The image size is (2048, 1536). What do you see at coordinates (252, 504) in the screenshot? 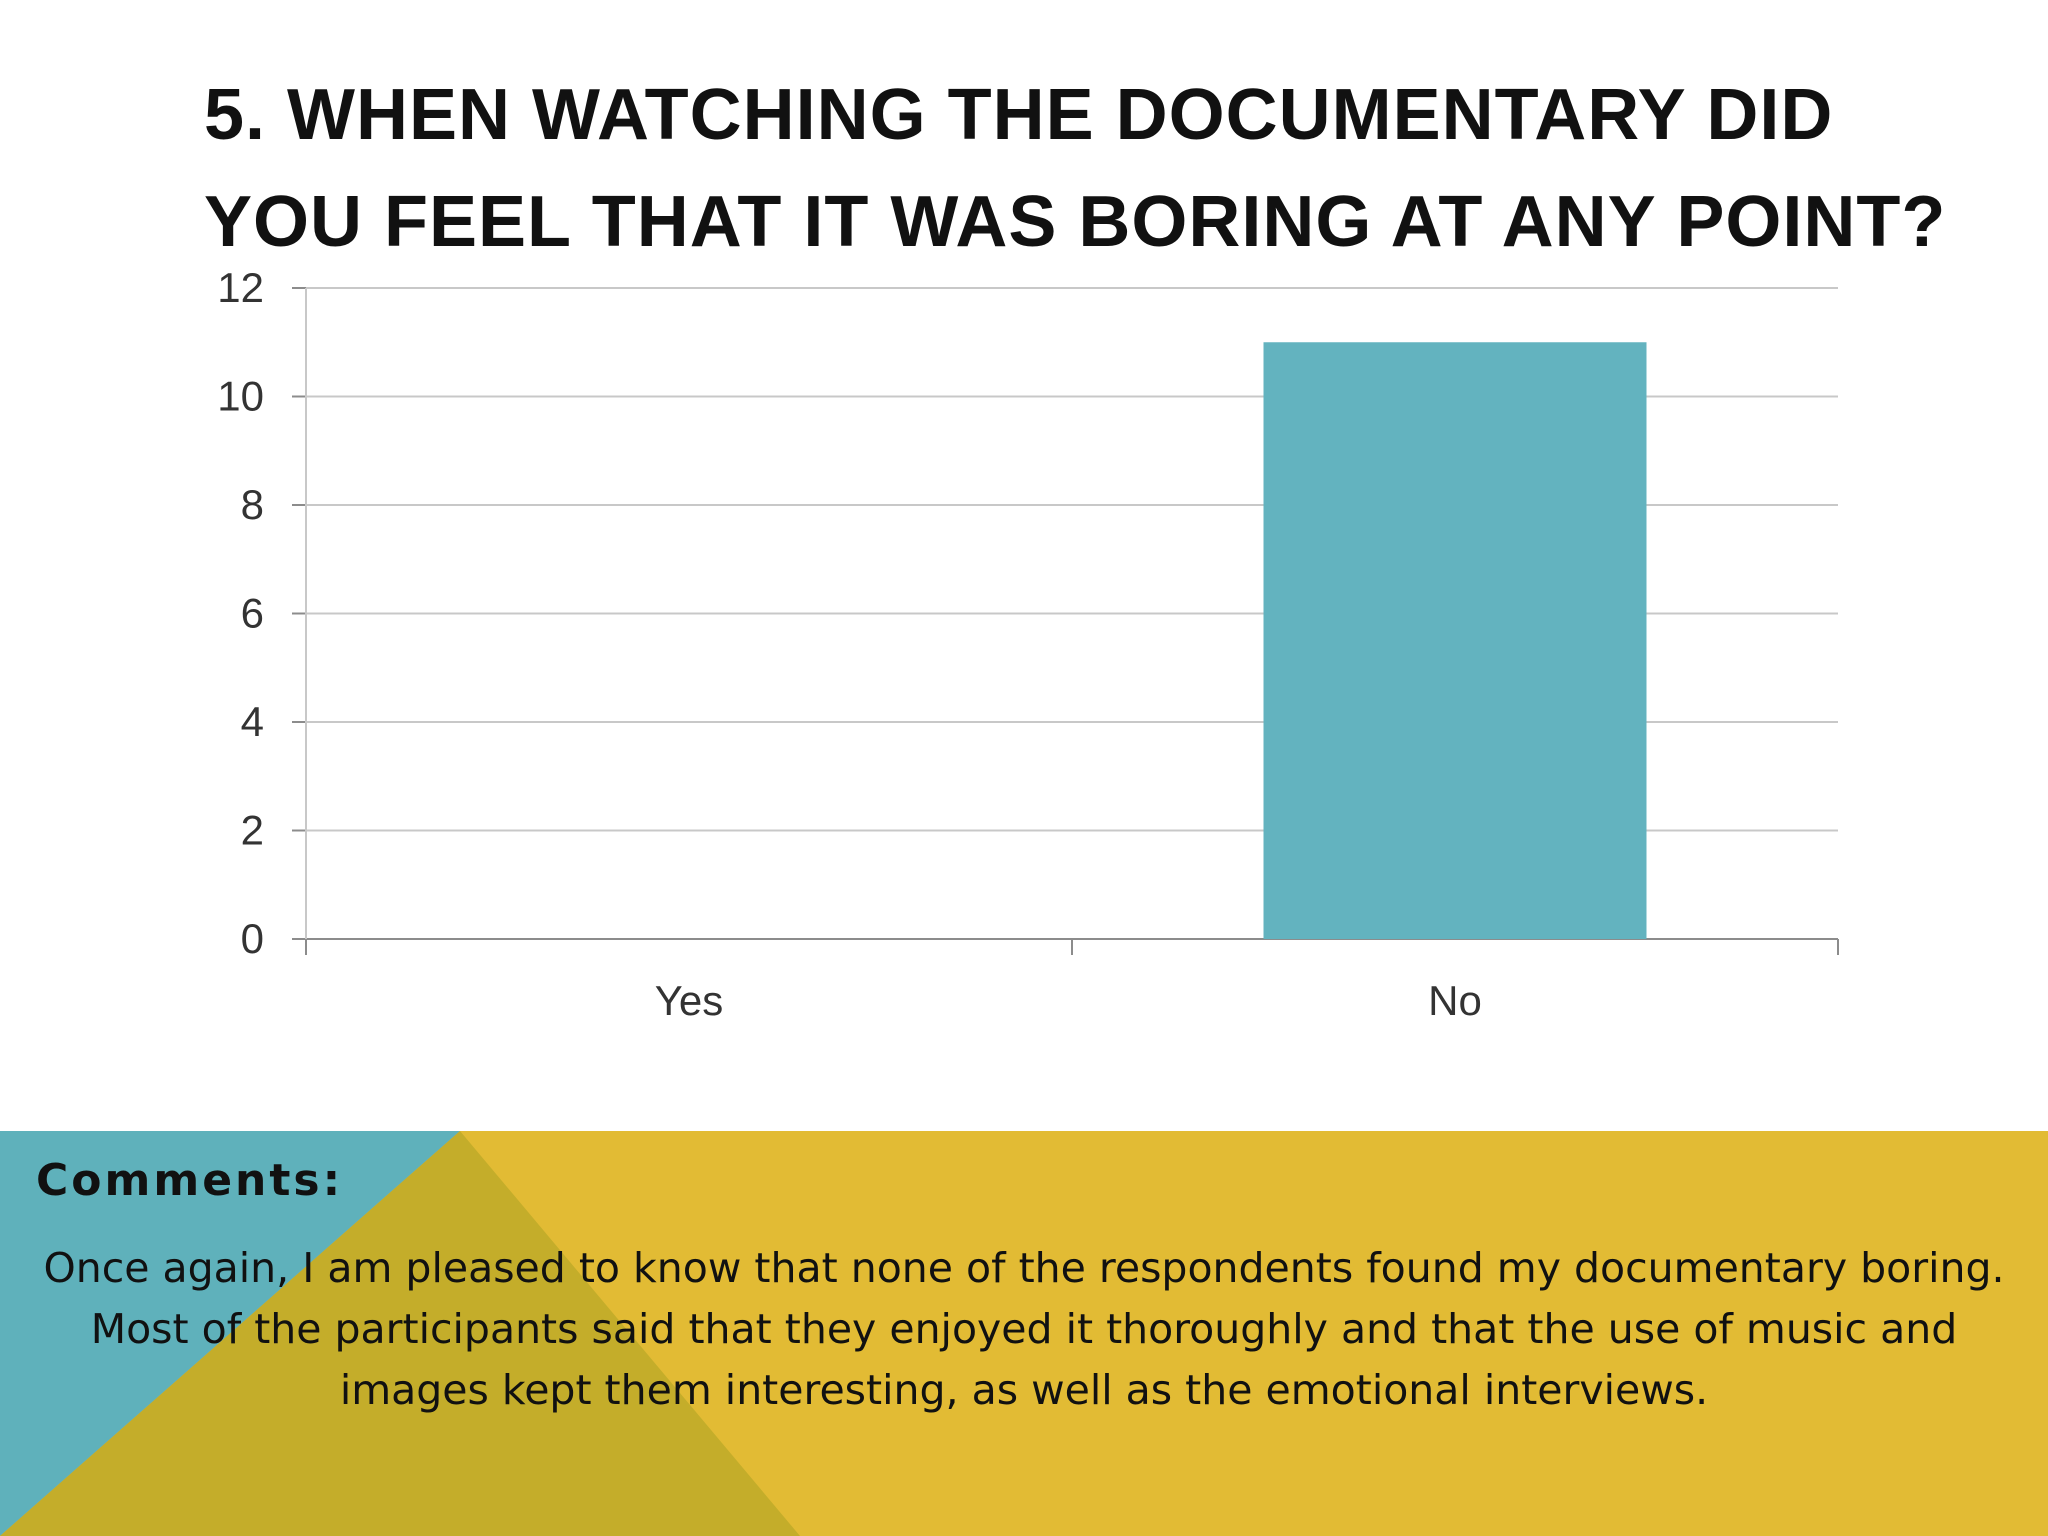
I see `y-tick-label: 8` at bounding box center [252, 504].